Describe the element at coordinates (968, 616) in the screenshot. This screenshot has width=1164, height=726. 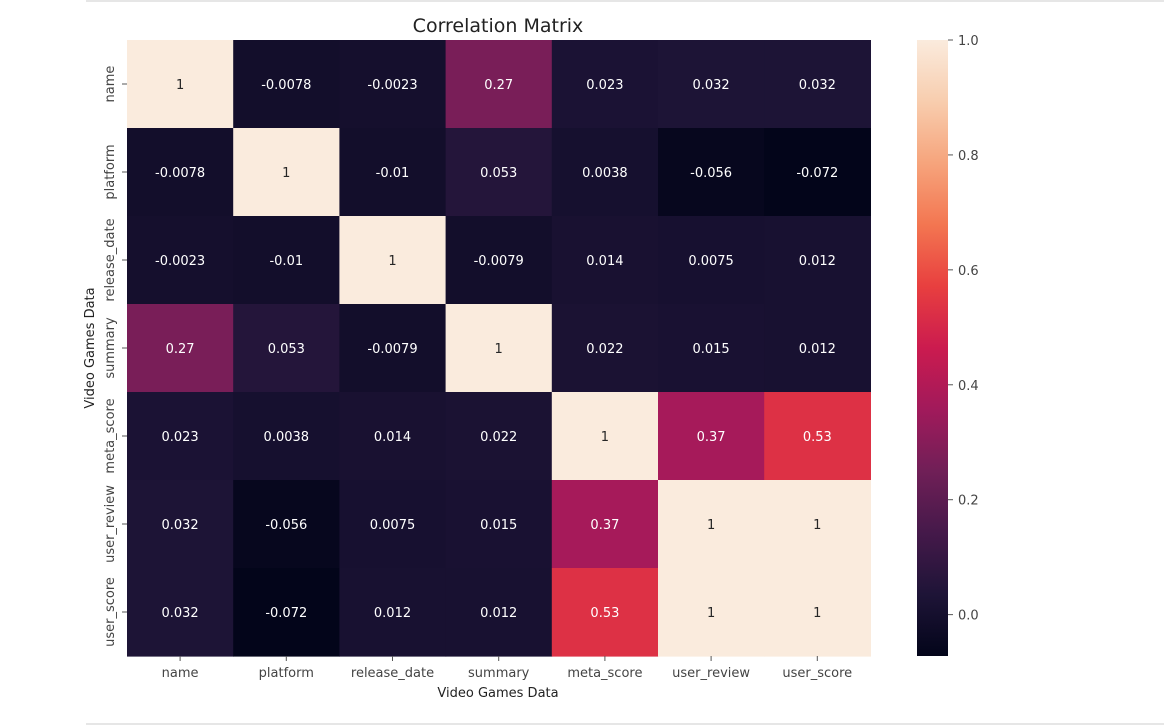
I see `colorbar-tick-label: 0.0` at that location.